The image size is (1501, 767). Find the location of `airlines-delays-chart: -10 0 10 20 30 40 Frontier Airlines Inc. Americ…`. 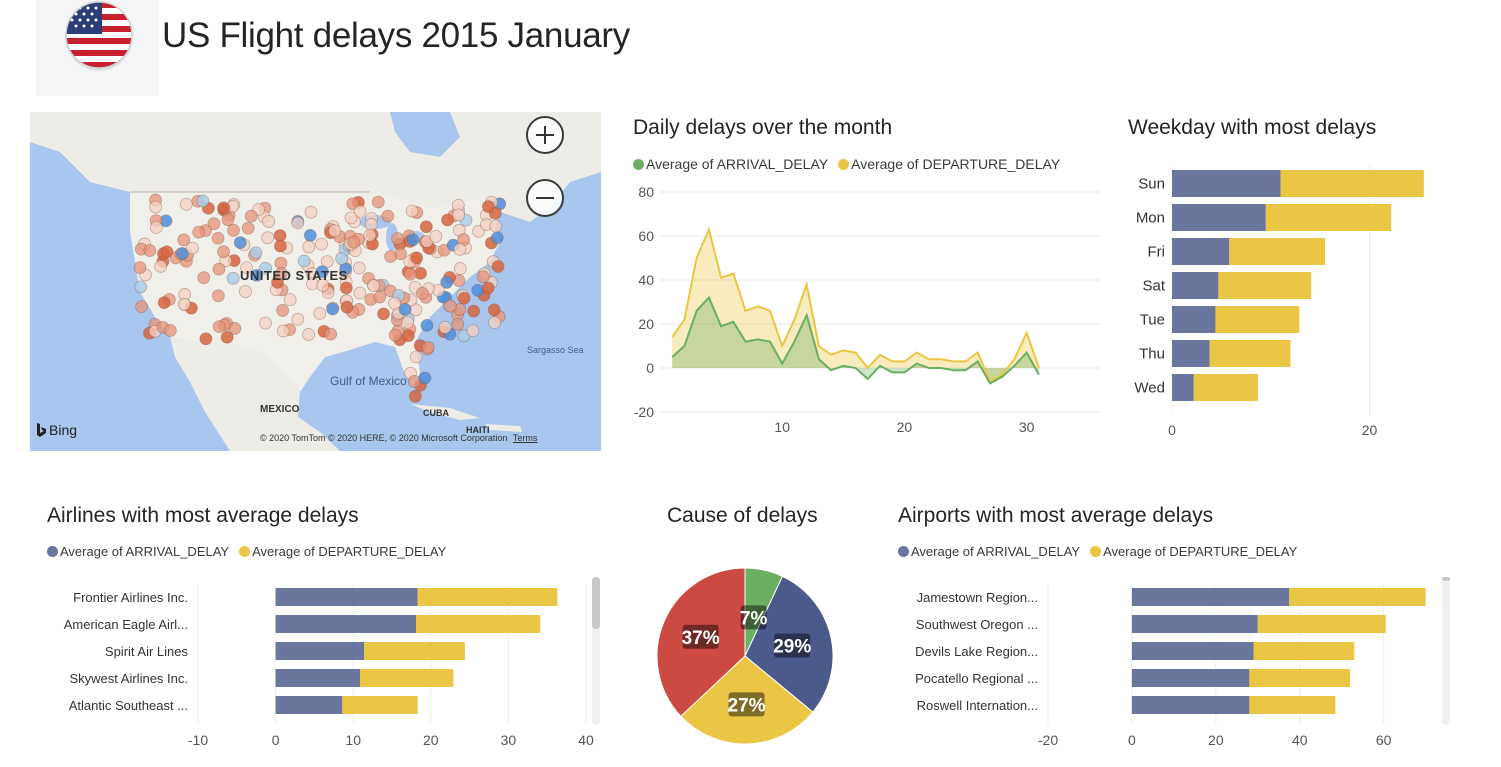

airlines-delays-chart: -10 0 10 20 30 40 Frontier Airlines Inc. Americ… is located at coordinates (320, 665).